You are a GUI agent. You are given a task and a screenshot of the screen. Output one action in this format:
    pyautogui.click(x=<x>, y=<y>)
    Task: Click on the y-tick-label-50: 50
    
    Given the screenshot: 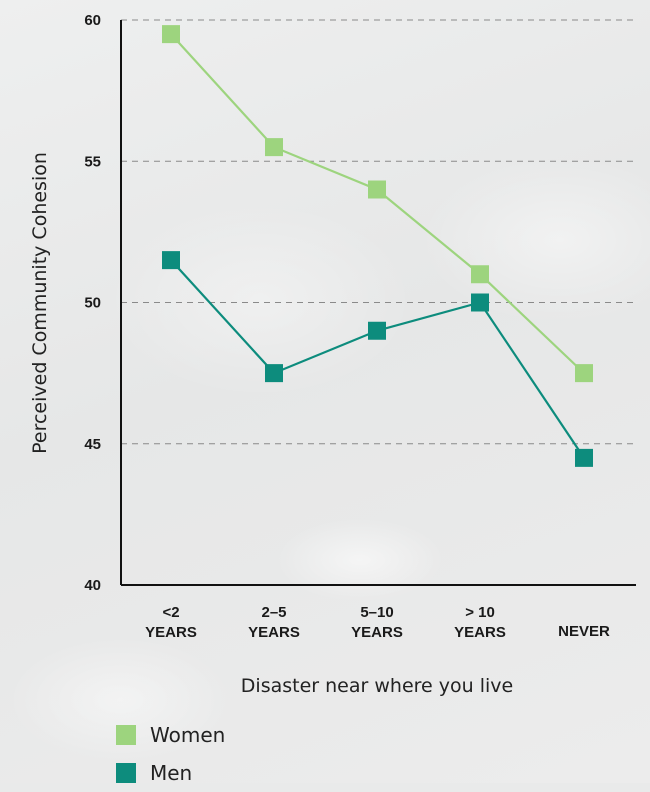 What is the action you would take?
    pyautogui.click(x=92, y=303)
    